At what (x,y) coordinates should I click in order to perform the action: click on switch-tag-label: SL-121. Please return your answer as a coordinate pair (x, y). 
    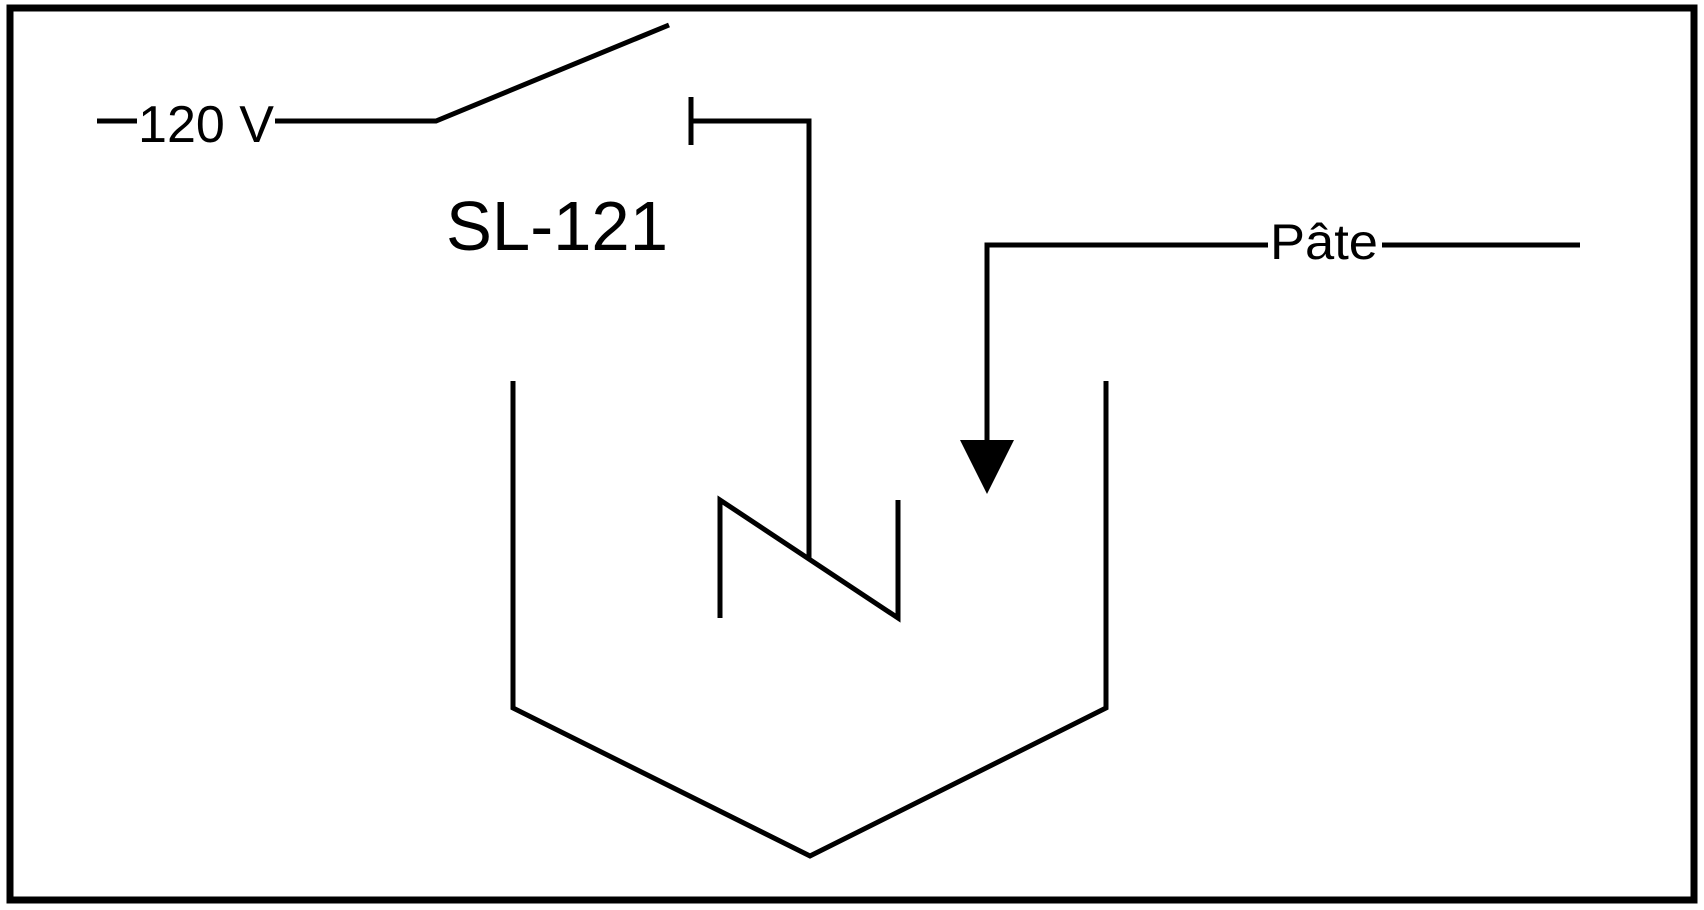
    Looking at the image, I should click on (557, 226).